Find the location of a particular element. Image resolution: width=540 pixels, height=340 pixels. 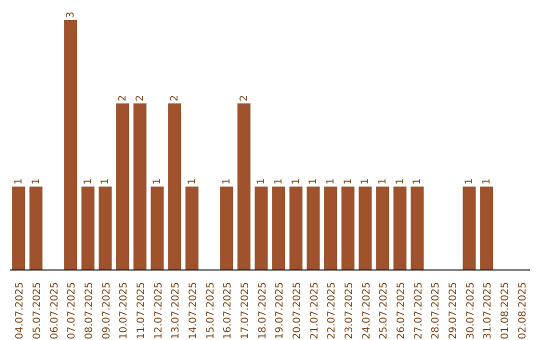

x-tick-label: 17.07.2025 is located at coordinates (245, 311).